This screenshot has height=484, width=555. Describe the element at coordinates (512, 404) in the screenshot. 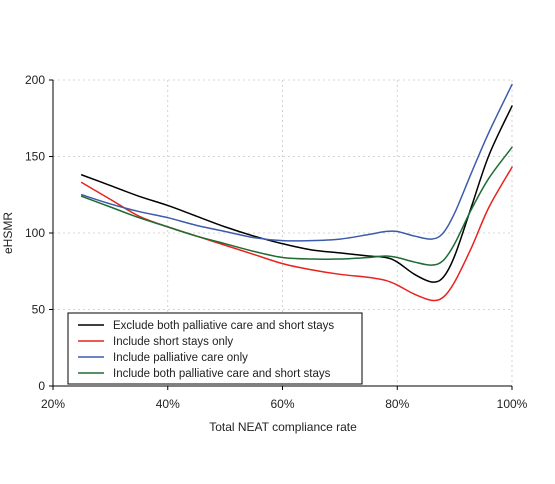

I see `x-tick-label: 100%` at that location.